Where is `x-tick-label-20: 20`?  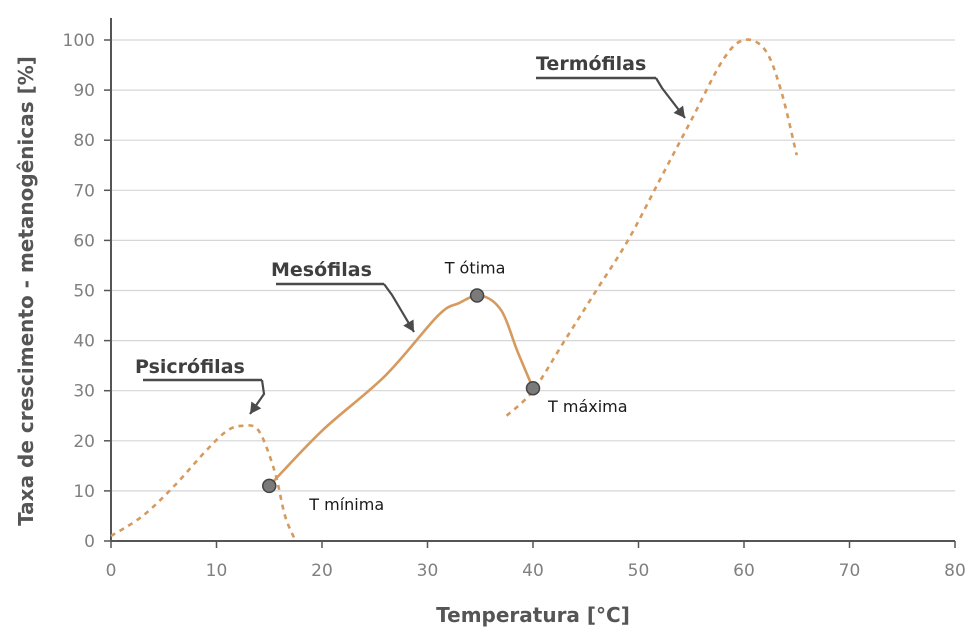 x-tick-label-20: 20 is located at coordinates (322, 571).